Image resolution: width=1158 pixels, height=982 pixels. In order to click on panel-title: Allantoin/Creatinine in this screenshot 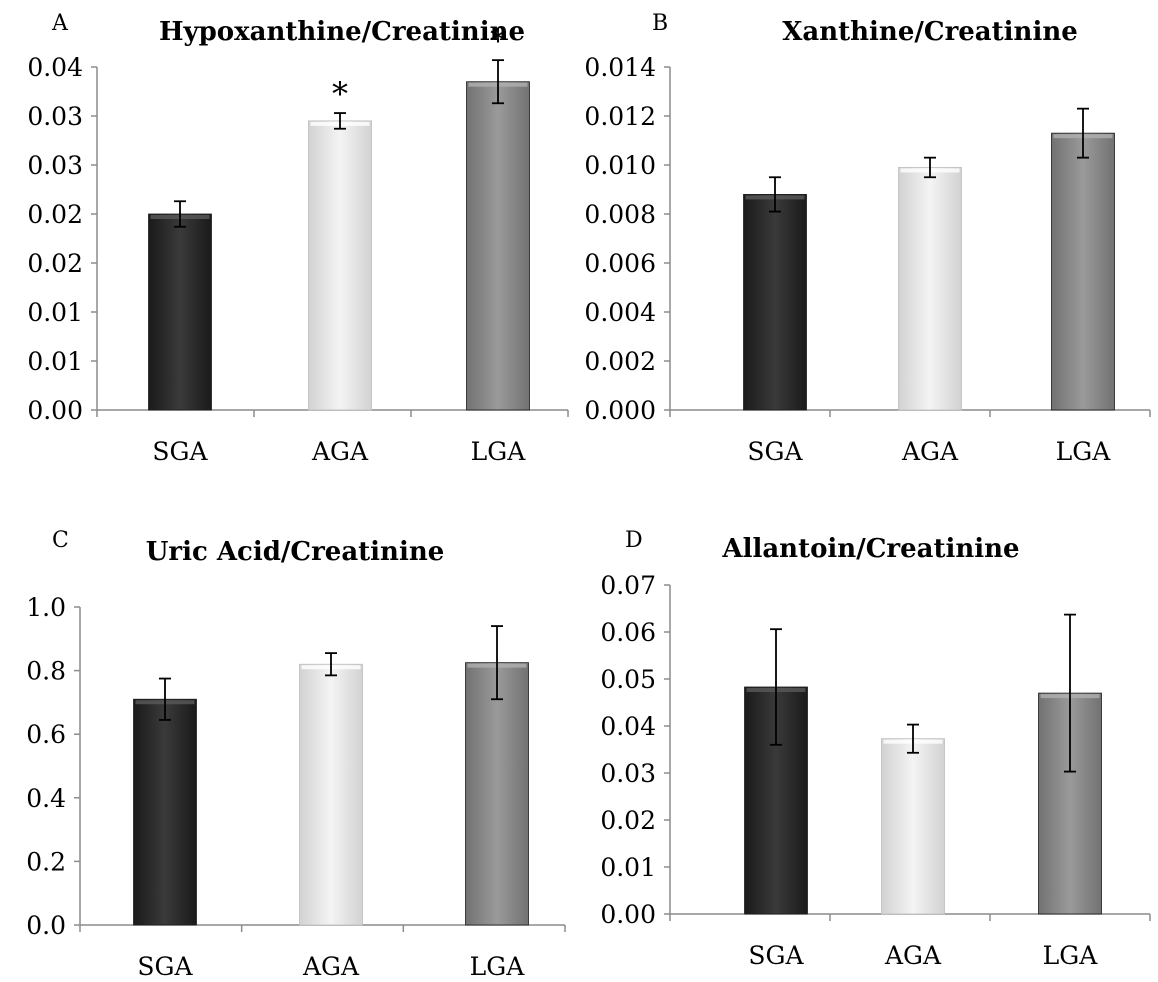, I will do `click(870, 549)`.